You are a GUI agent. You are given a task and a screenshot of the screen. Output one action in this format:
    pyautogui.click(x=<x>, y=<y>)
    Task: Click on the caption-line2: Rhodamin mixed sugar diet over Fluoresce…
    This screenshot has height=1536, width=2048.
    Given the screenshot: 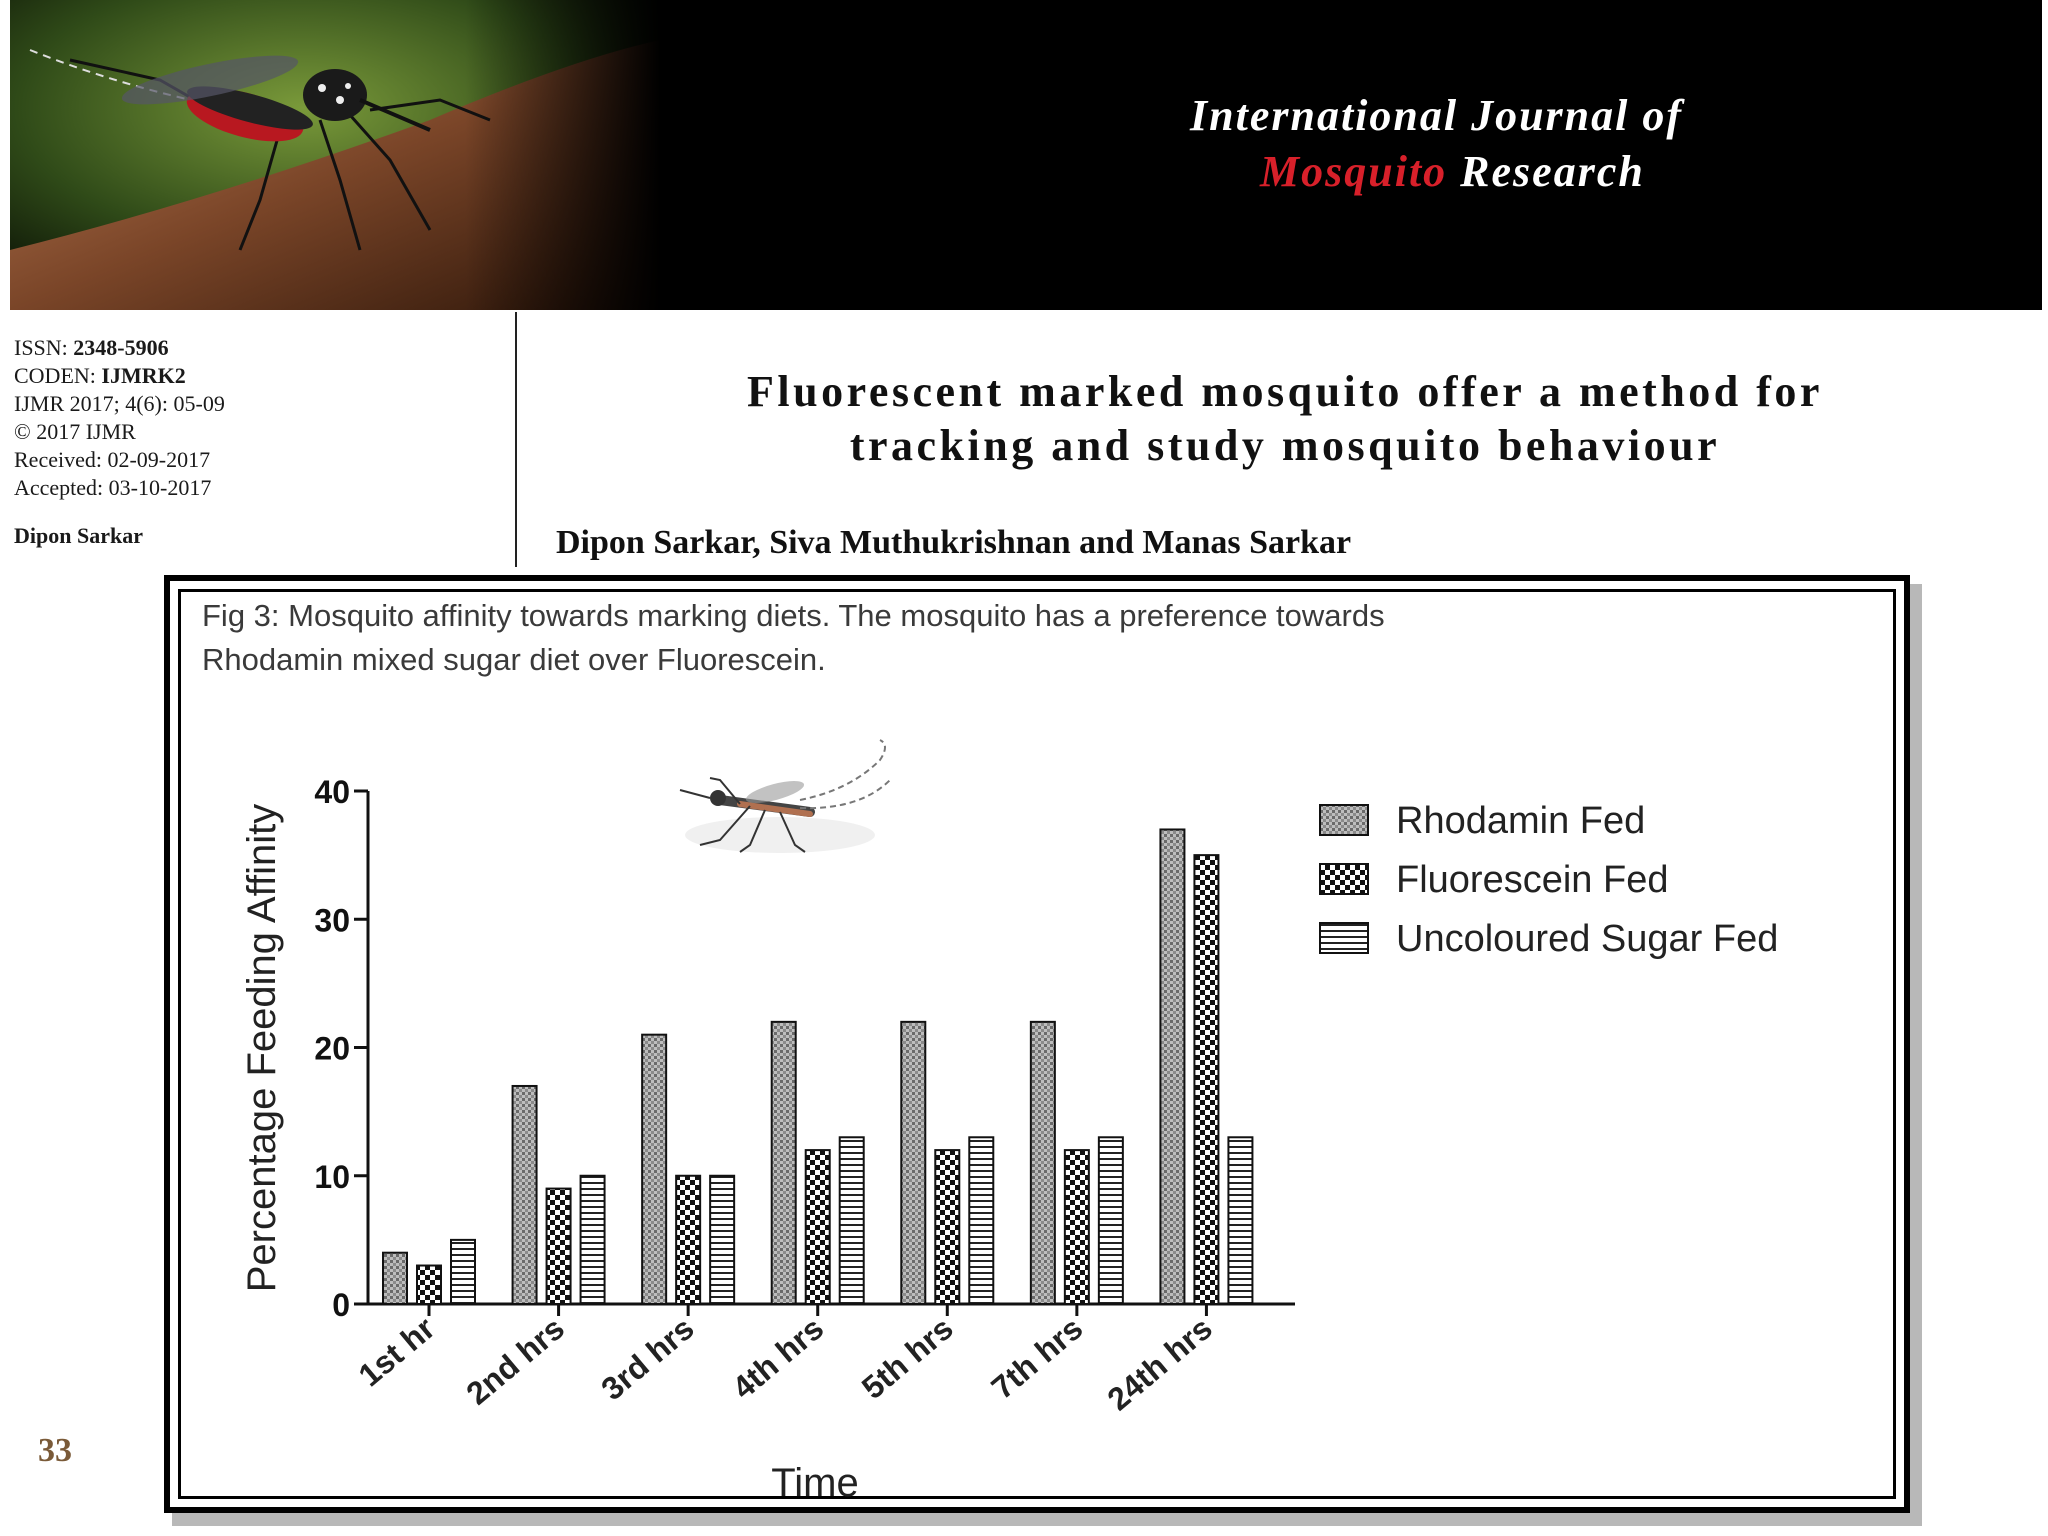 What is the action you would take?
    pyautogui.click(x=514, y=659)
    